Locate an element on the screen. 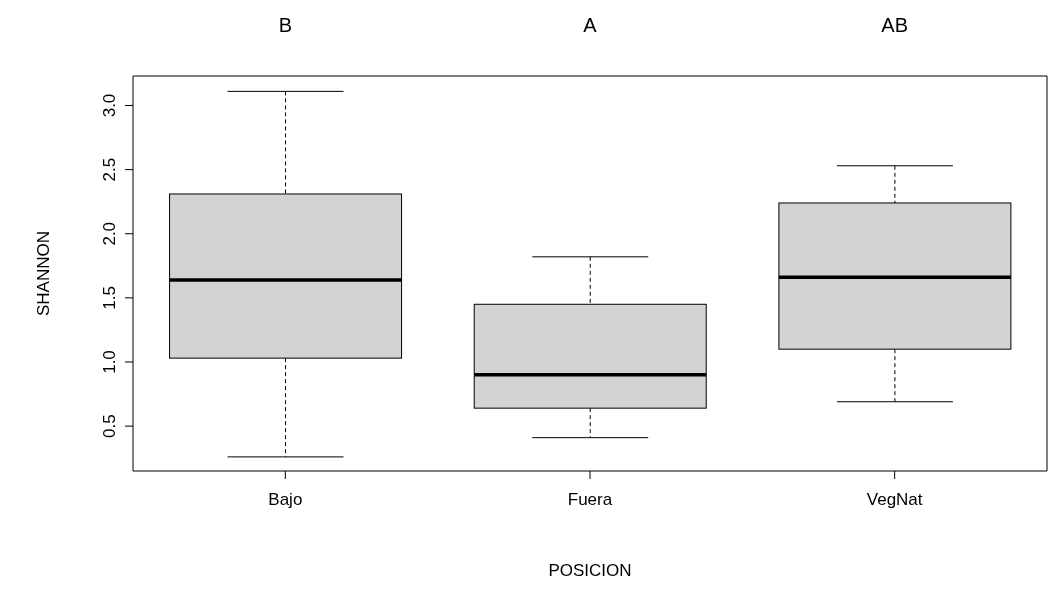 The height and width of the screenshot is (594, 1062). text: AB is located at coordinates (895, 25).